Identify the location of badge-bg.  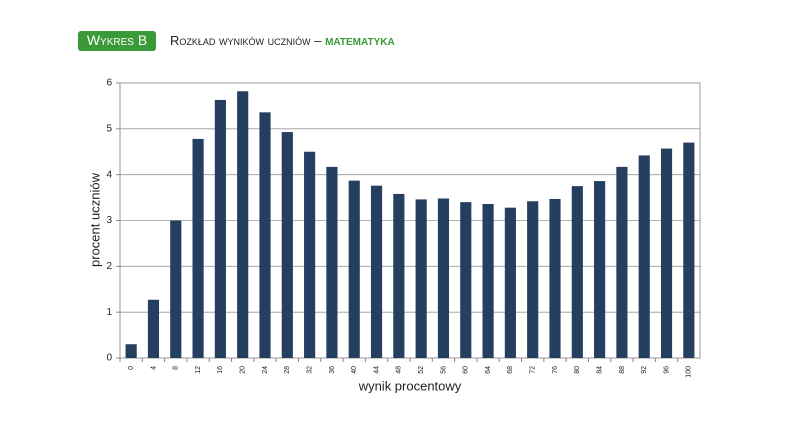
(117, 41).